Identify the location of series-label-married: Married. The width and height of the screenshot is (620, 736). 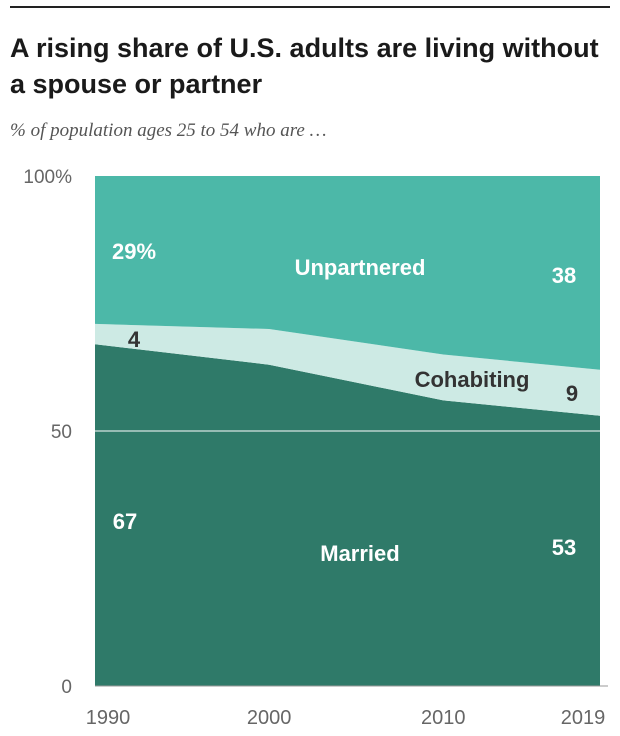
(359, 553).